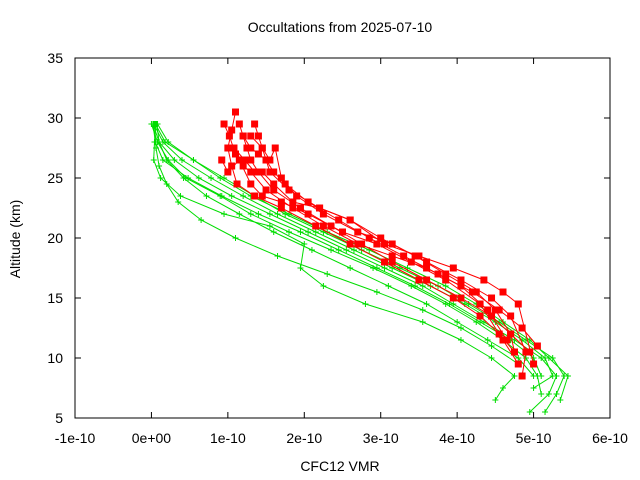  I want to click on y-tick-label: 35, so click(55, 58).